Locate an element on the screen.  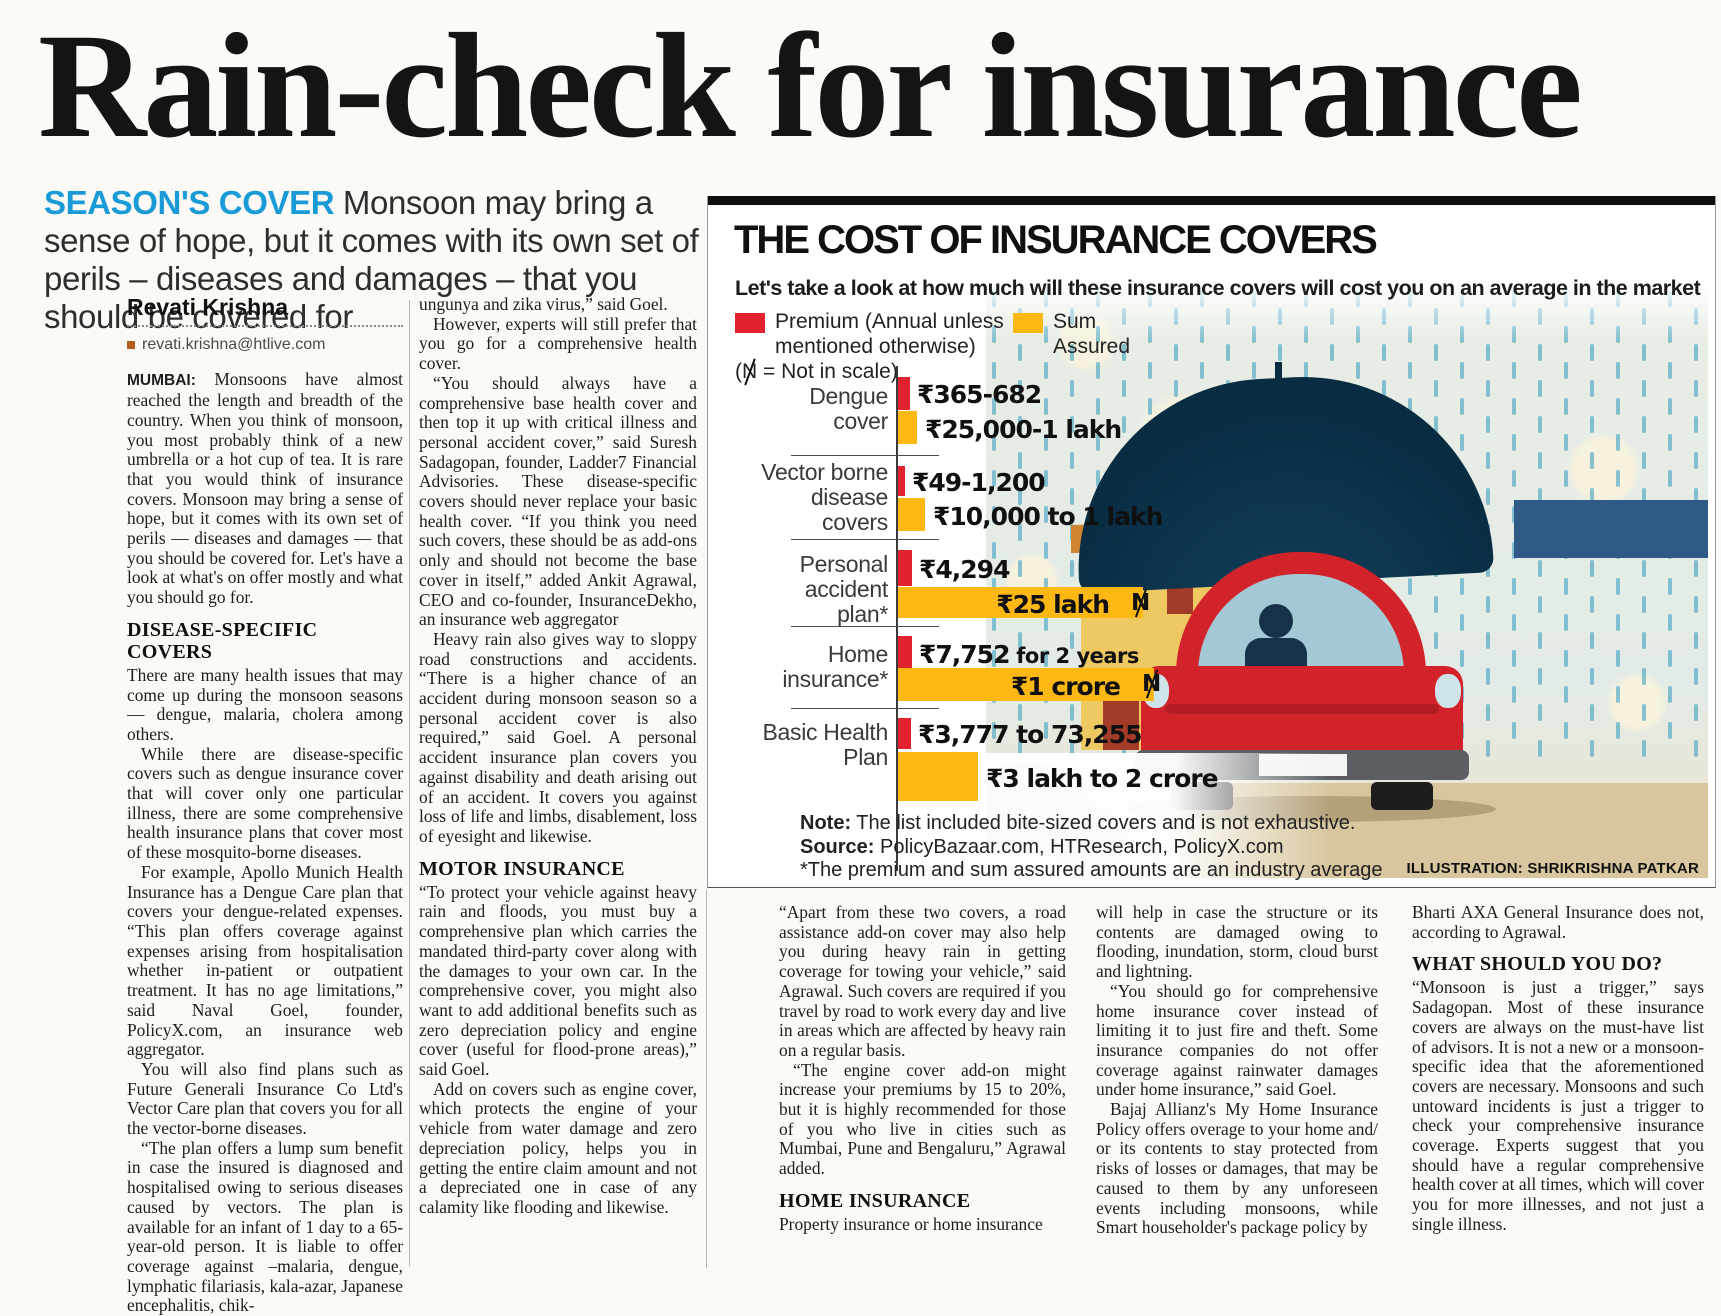
category-label: Vector borne disease covers is located at coordinates (824, 497).